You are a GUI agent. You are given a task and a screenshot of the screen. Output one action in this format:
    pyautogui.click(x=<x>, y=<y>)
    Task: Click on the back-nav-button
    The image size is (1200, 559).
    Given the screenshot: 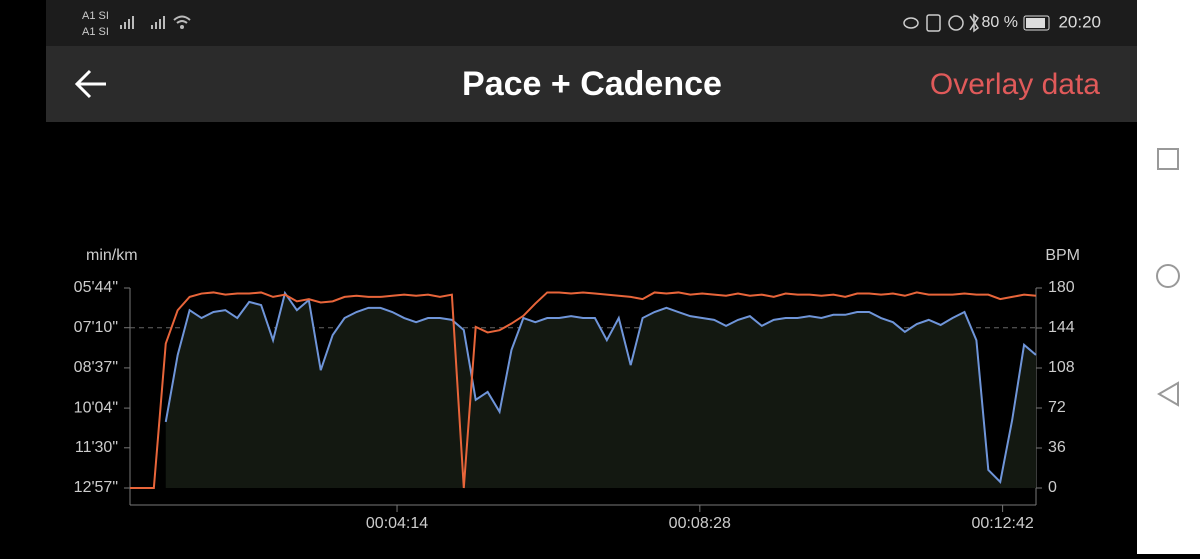 What is the action you would take?
    pyautogui.click(x=1168, y=394)
    